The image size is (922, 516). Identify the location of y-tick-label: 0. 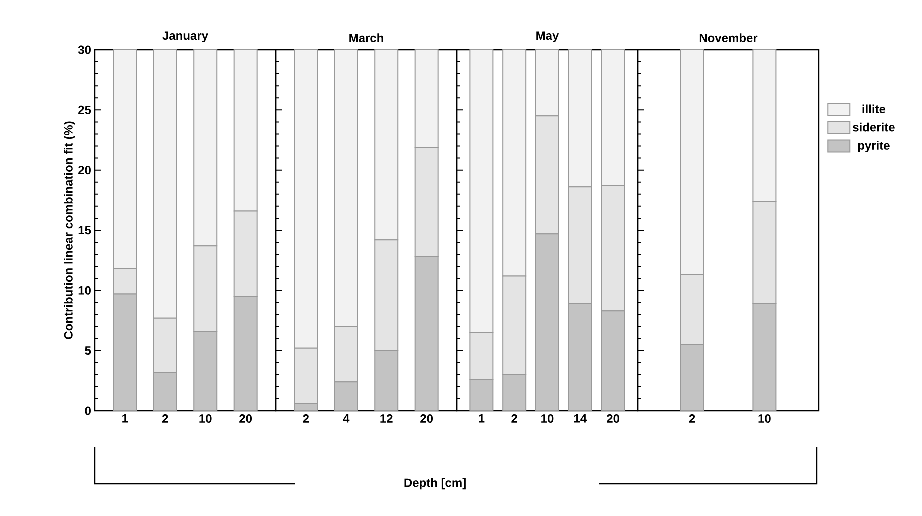
(88, 411).